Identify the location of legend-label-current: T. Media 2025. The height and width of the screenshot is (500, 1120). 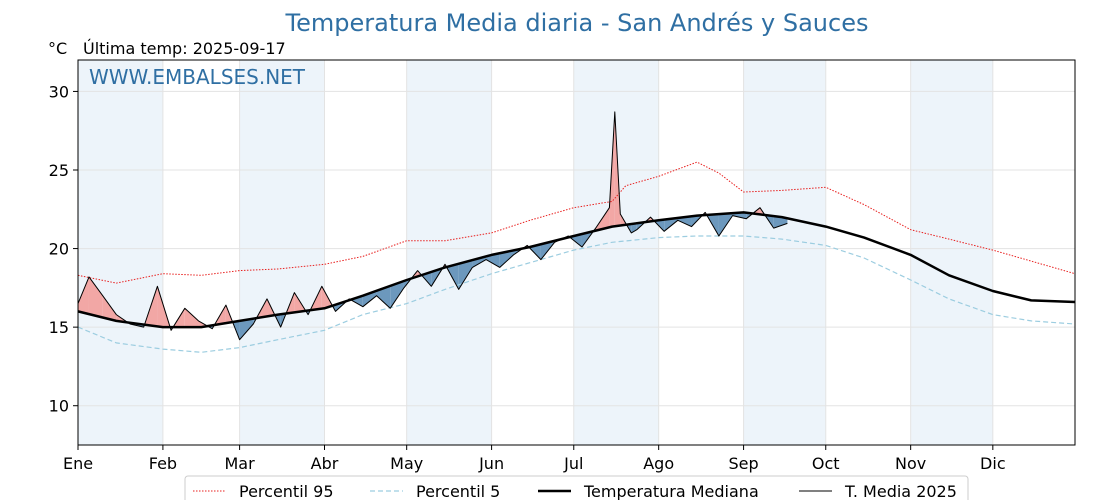
(900, 491).